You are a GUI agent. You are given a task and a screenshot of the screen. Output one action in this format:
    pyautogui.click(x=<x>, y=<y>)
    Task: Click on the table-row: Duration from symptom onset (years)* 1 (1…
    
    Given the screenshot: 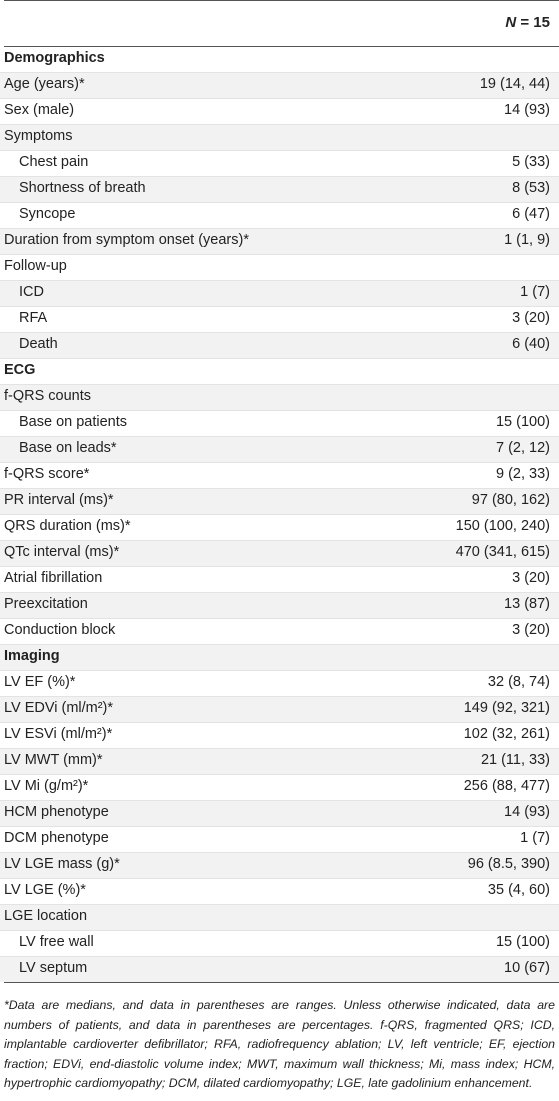 What is the action you would take?
    pyautogui.click(x=279, y=242)
    